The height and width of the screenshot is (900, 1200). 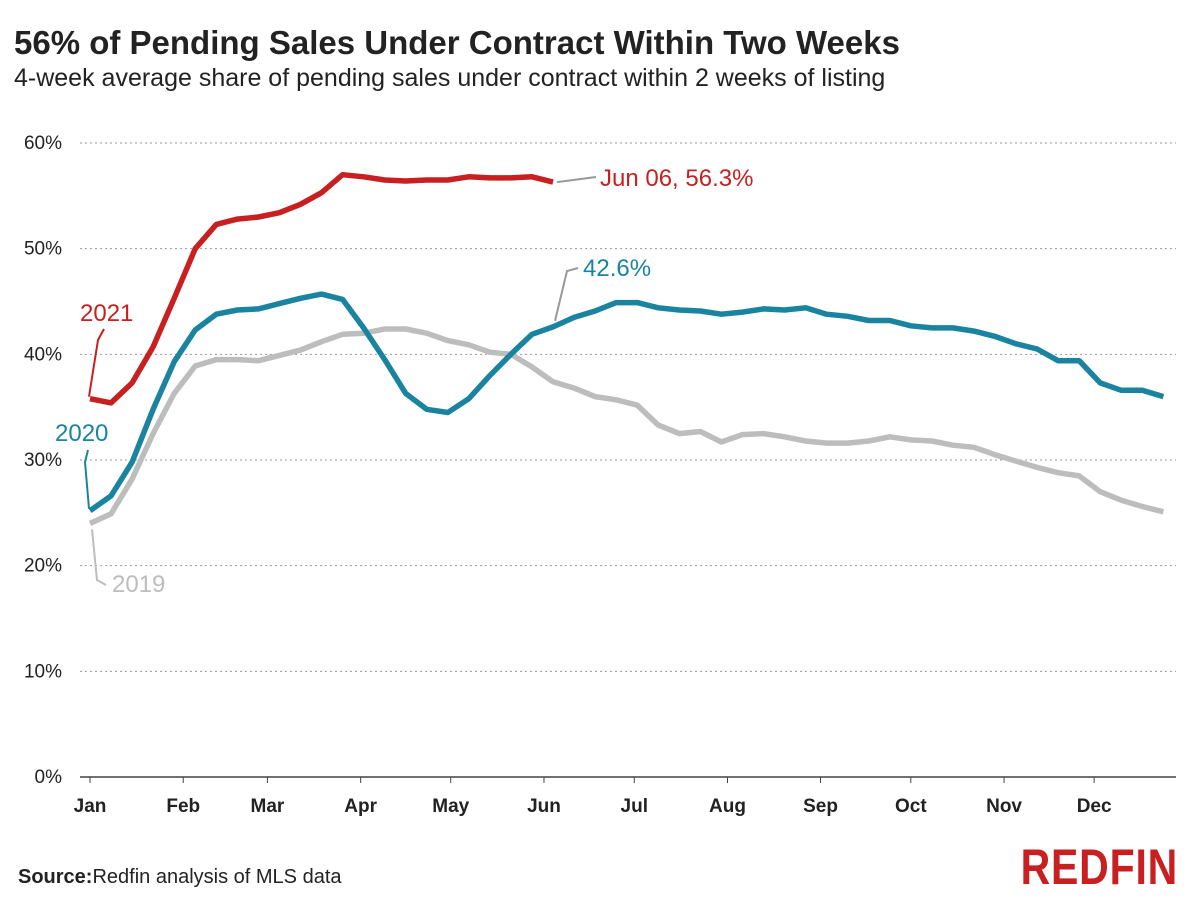 I want to click on y-tick-label: 10%, so click(x=43, y=671).